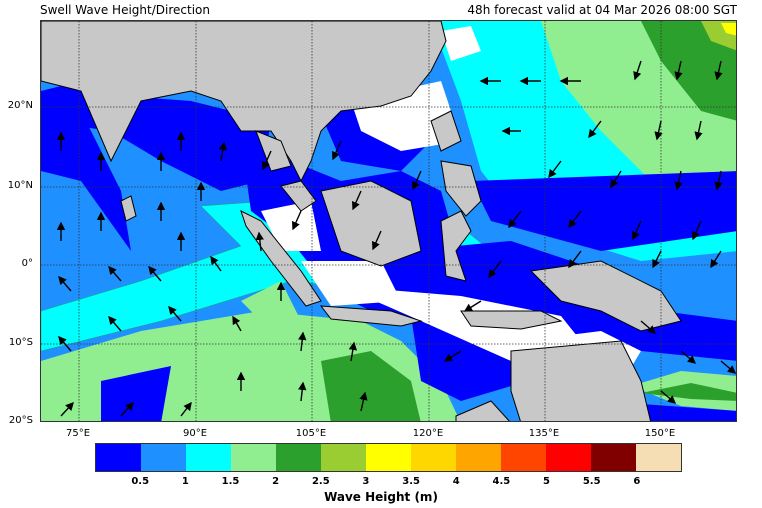  What do you see at coordinates (125, 10) in the screenshot?
I see `chart-title: Swell Wave Height/Direction` at bounding box center [125, 10].